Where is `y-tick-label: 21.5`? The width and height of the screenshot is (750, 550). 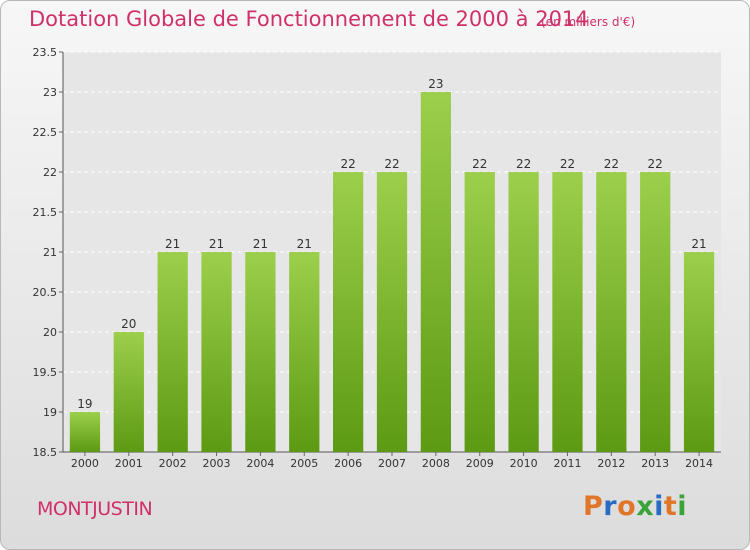 y-tick-label: 21.5 is located at coordinates (45, 212).